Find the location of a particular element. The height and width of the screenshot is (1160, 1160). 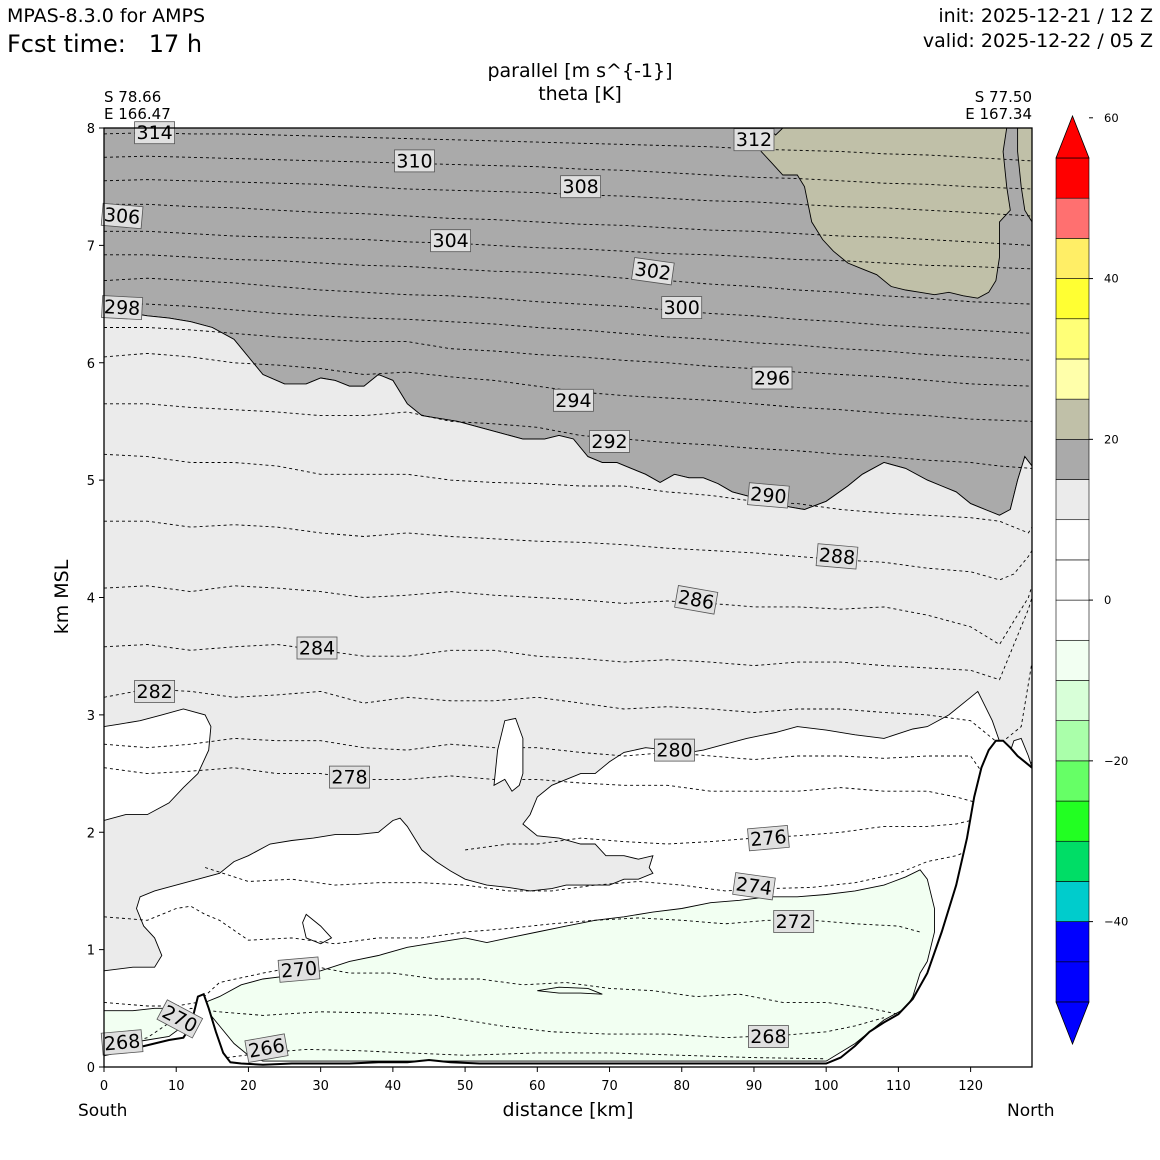

theta-label-text: 290 is located at coordinates (768, 495).